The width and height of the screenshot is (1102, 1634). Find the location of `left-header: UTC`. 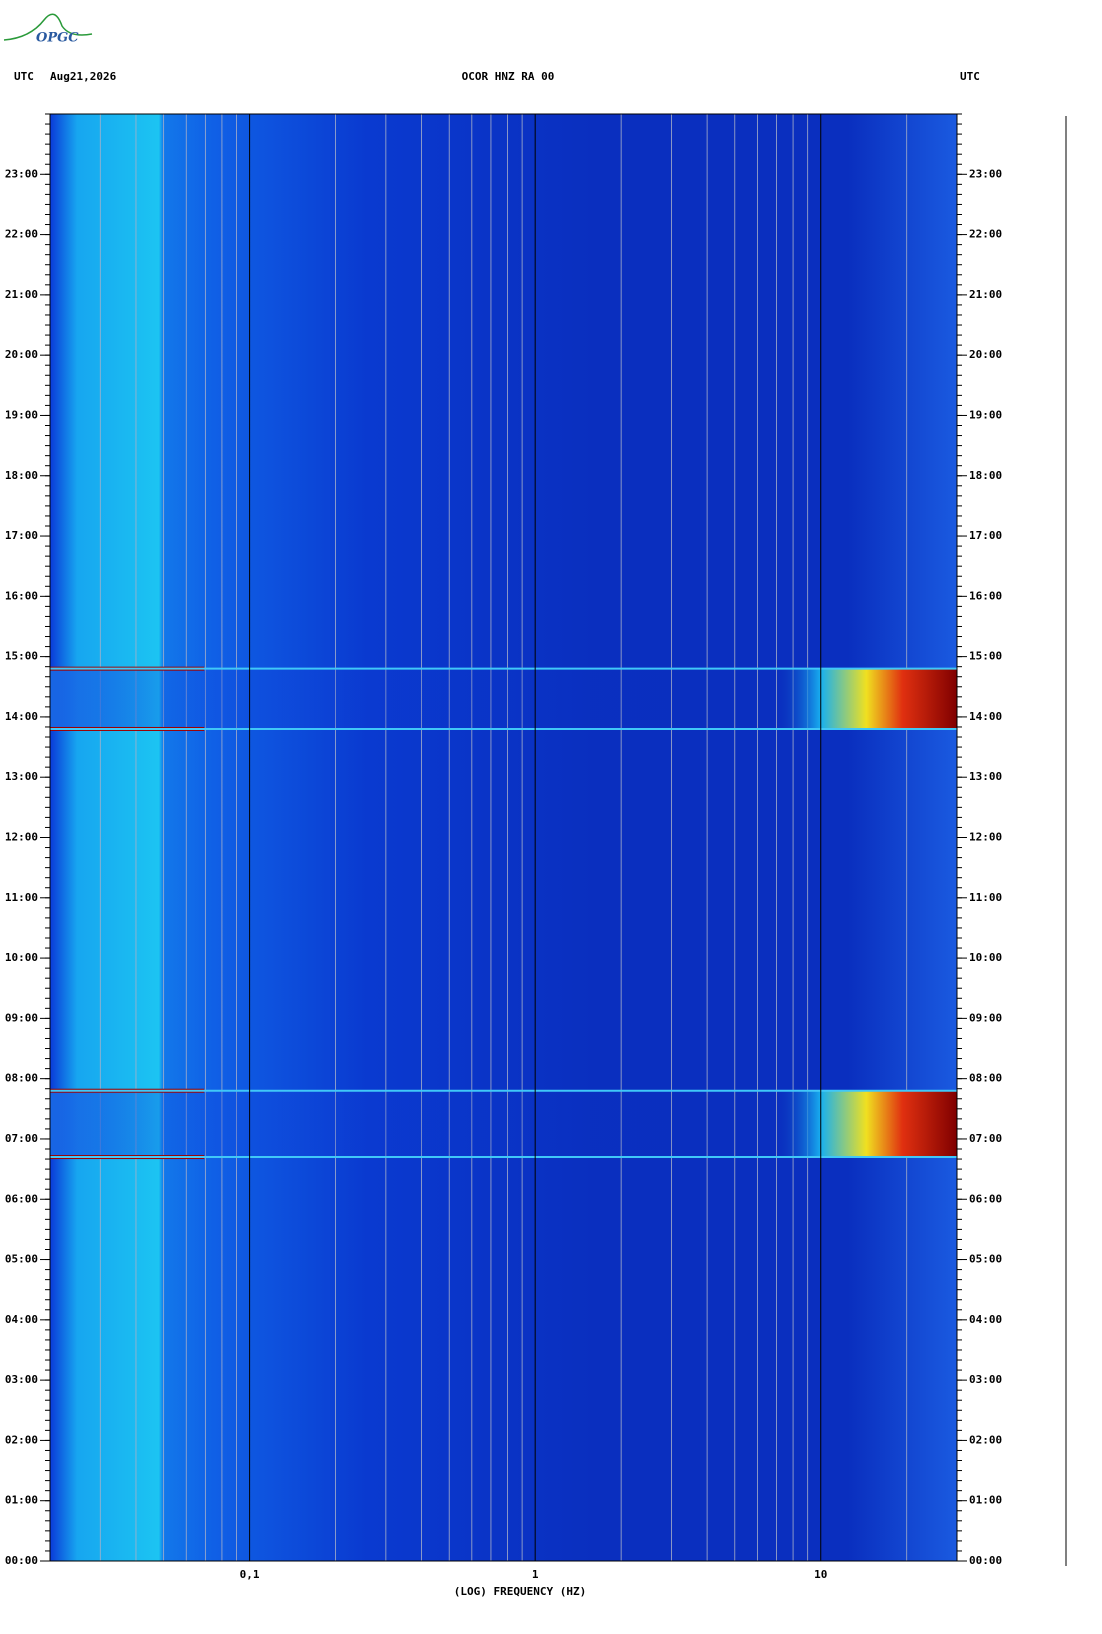

left-header: UTC is located at coordinates (24, 76).